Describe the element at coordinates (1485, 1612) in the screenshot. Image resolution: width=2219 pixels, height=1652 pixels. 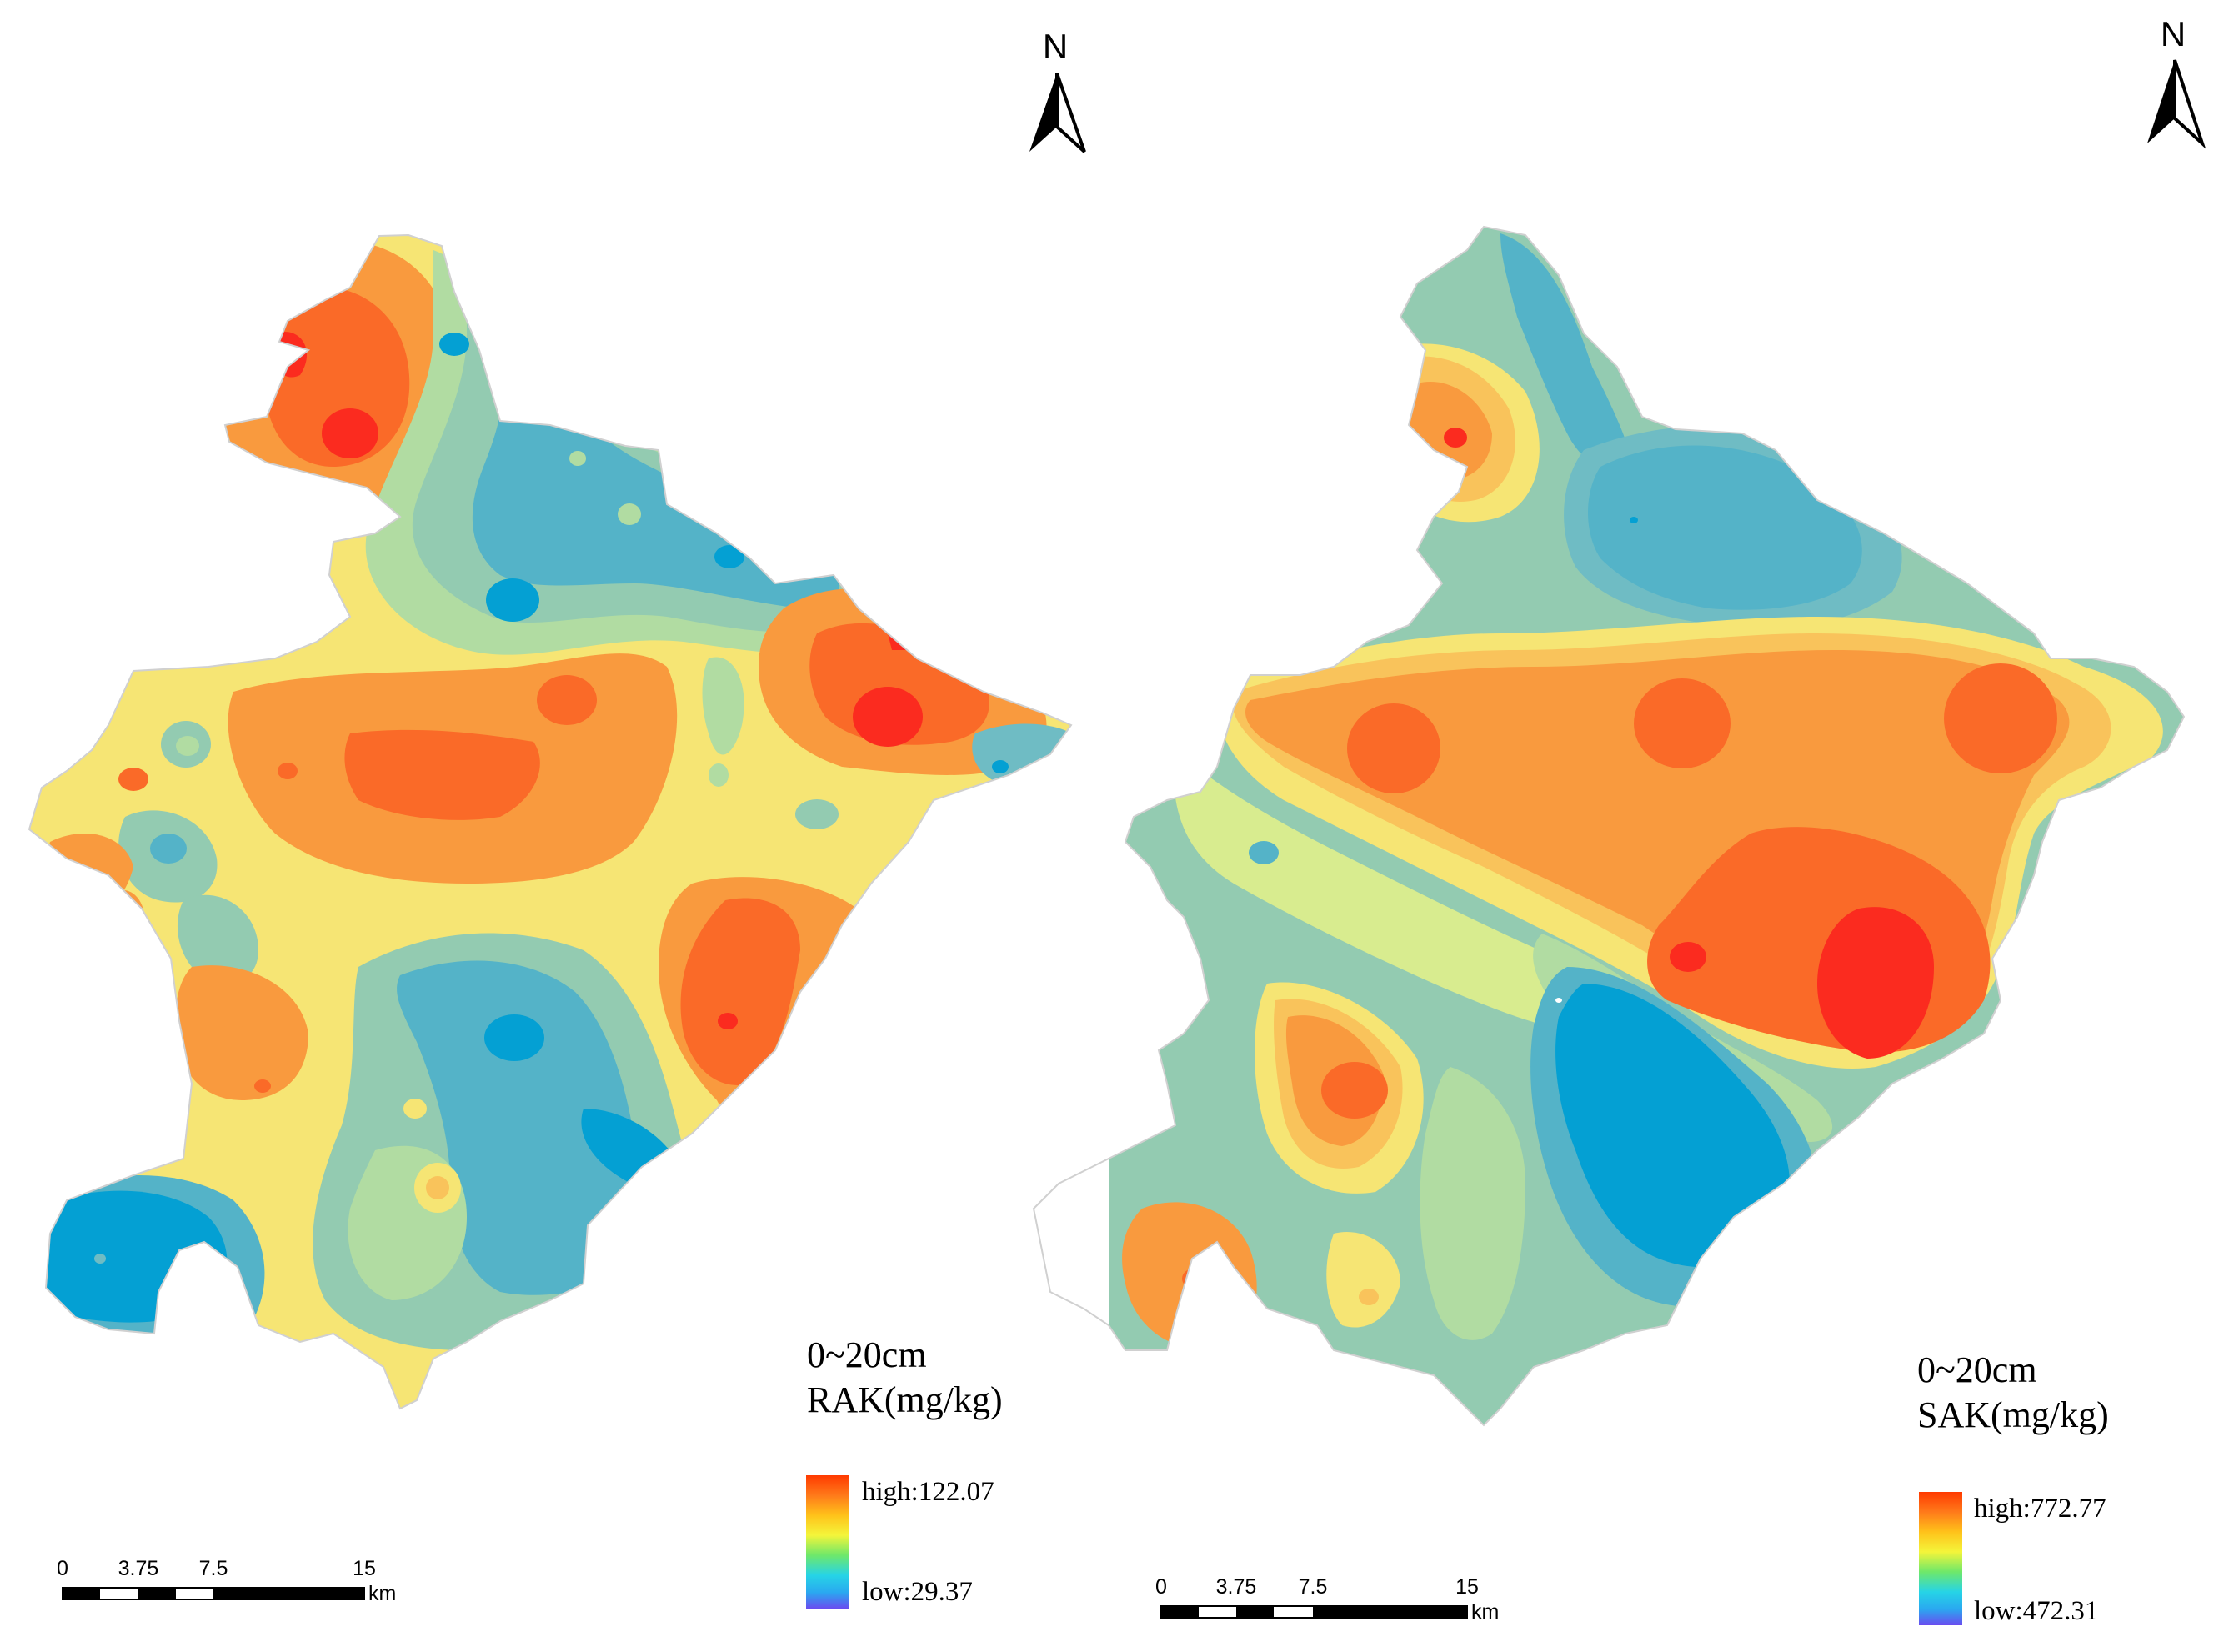
I see `sak-scale-unit: km` at that location.